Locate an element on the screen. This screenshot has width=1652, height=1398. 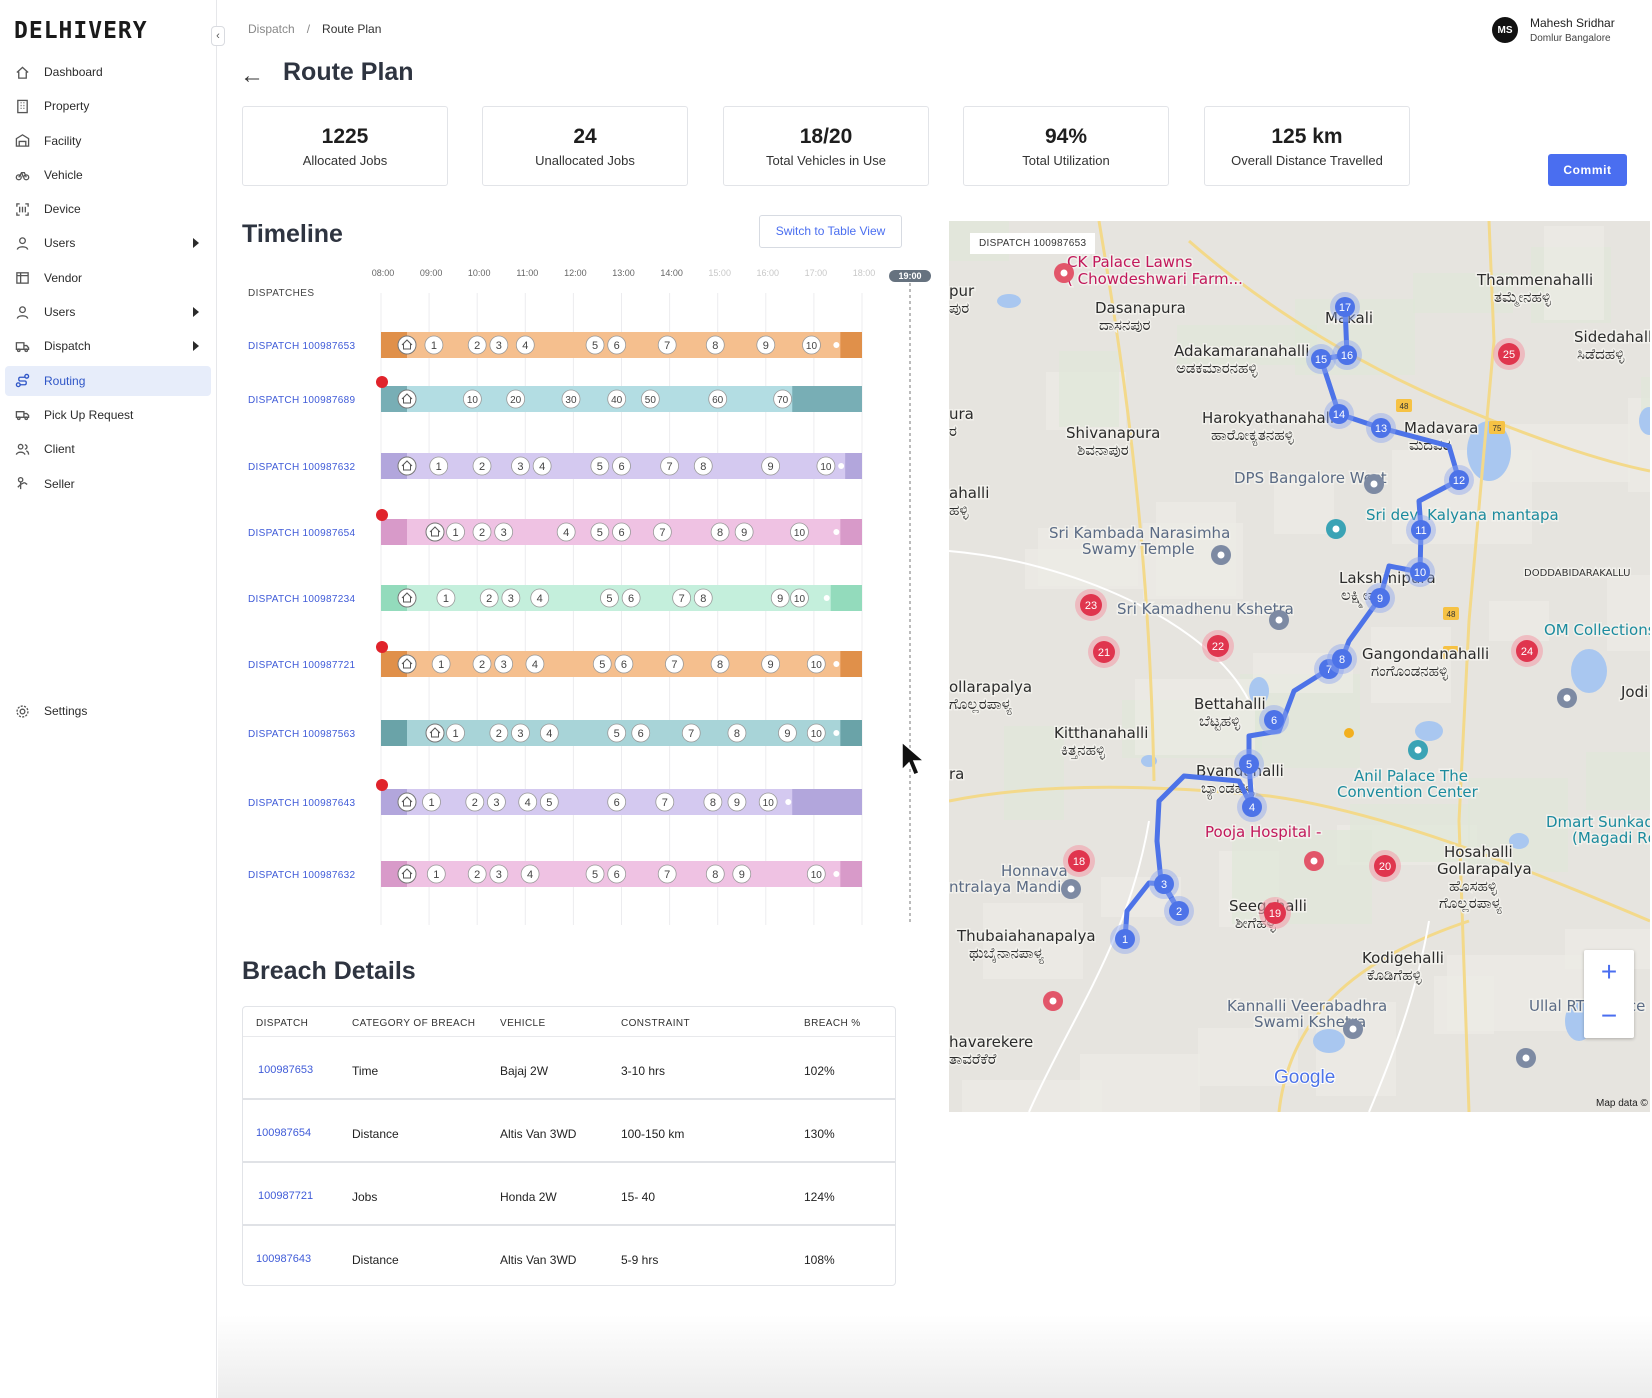
column-header: DISPATCH is located at coordinates (282, 1023).